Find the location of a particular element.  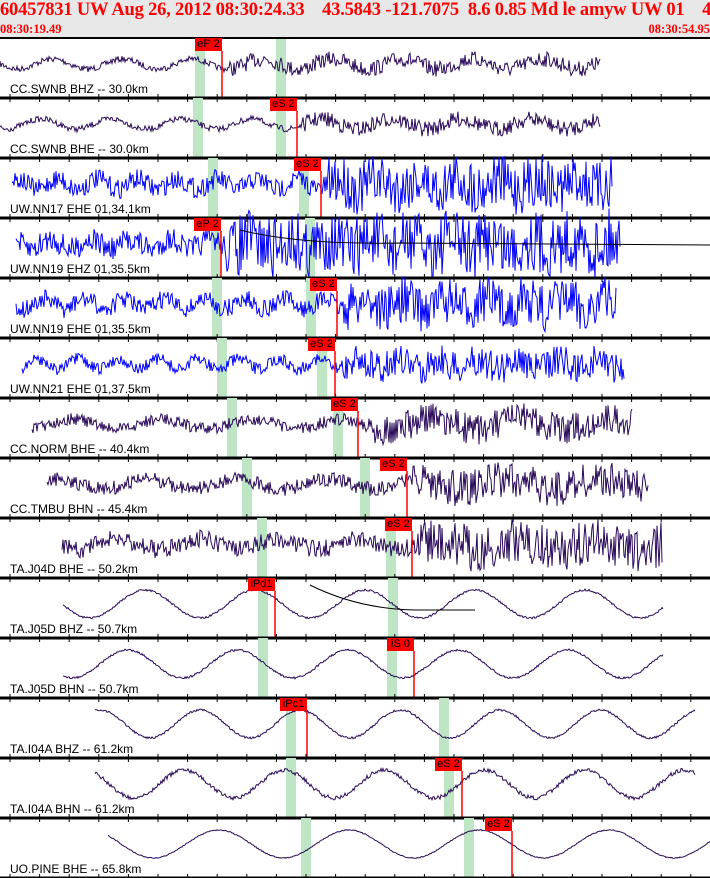

trace-label: TA.J04D BHE -- 50.2km is located at coordinates (74, 569).